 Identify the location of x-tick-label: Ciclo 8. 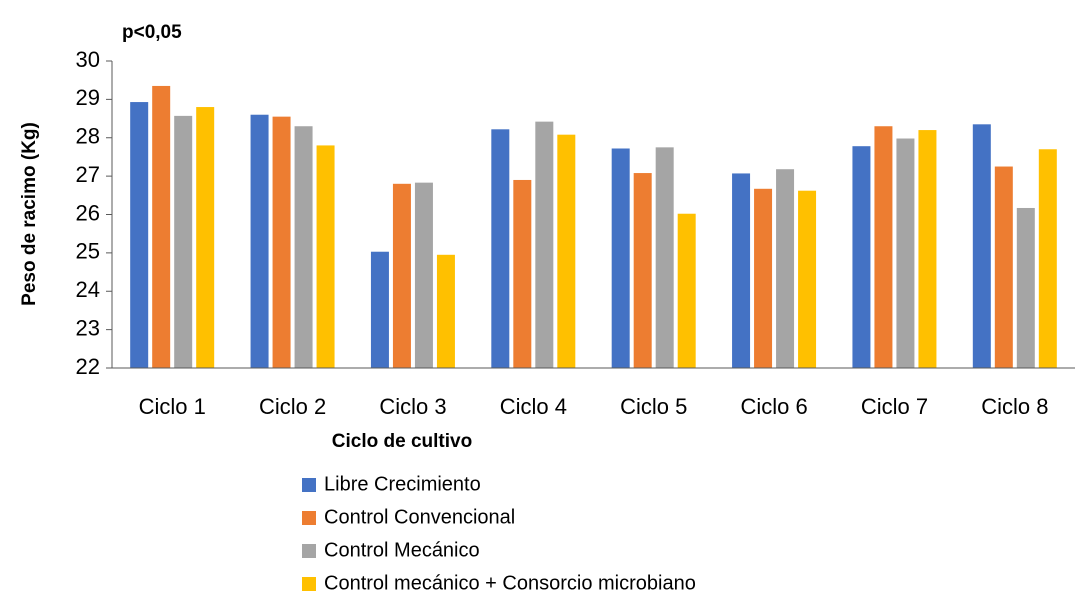
(1014, 406).